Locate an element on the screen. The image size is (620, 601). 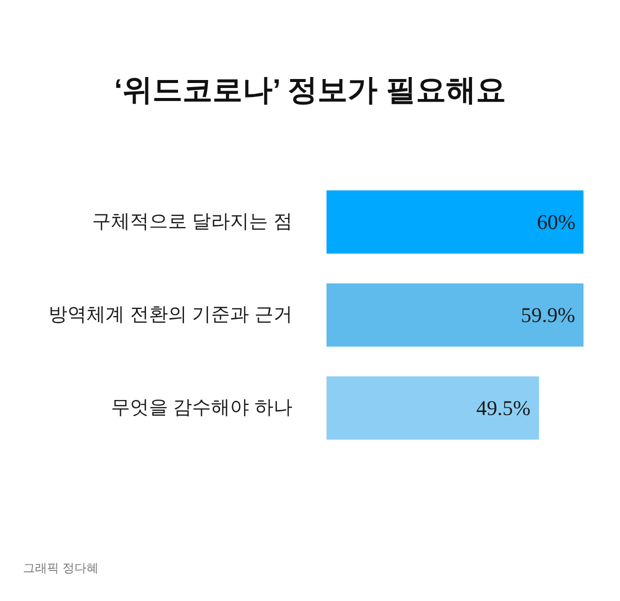
y-tick-label: 방역체계 전환의 기준과 근거 is located at coordinates (170, 315).